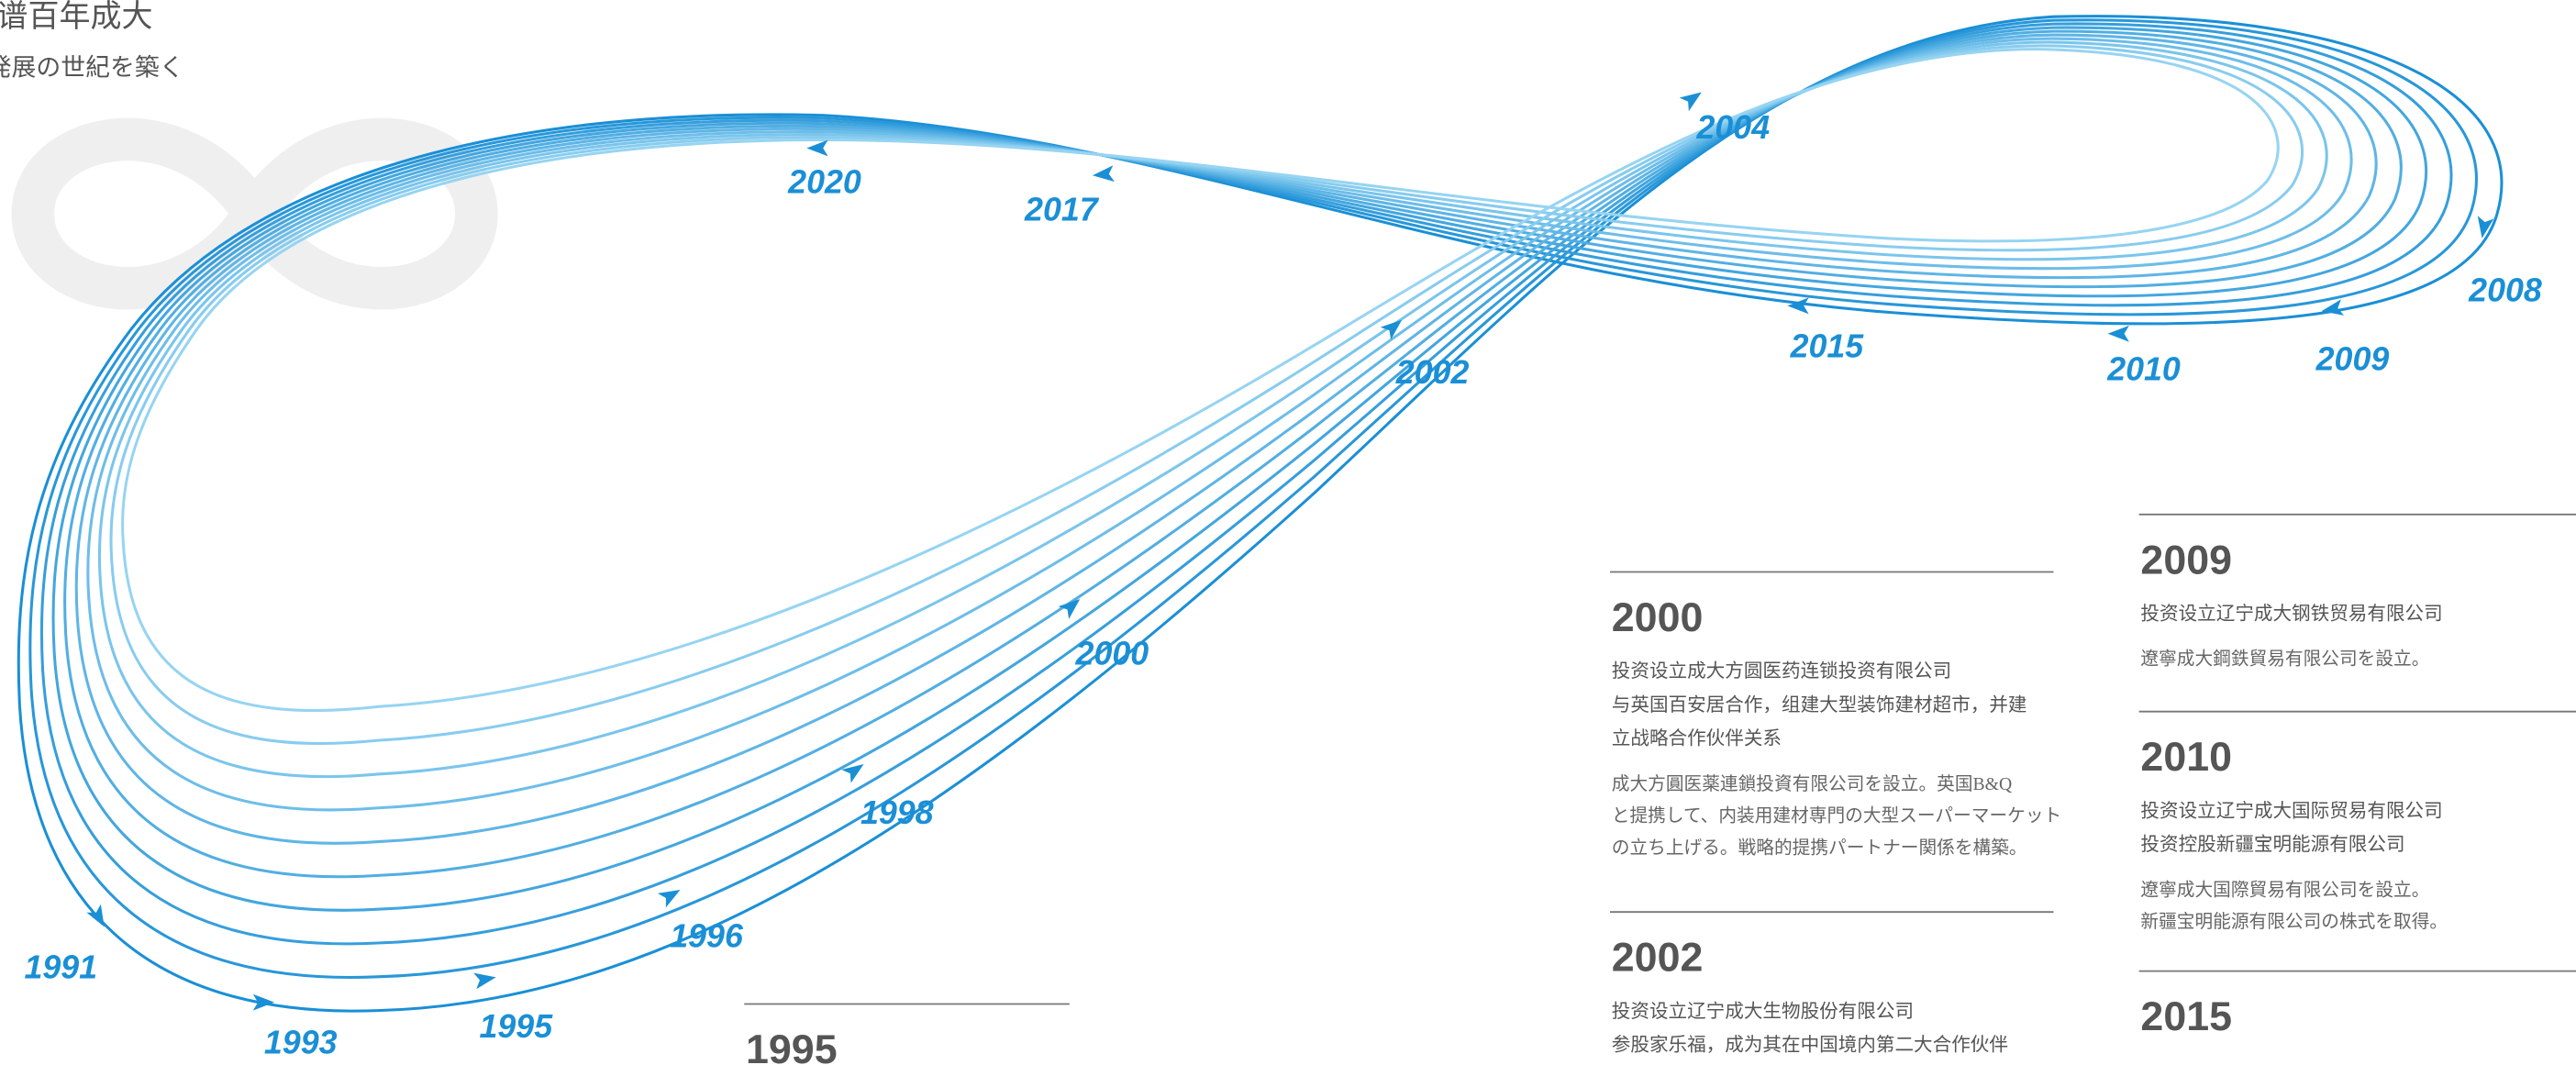 This screenshot has width=2576, height=1065. What do you see at coordinates (1819, 849) in the screenshot?
I see `card-text-jp: の立ち上げる。戦略的提携パートナー関係を構築。` at bounding box center [1819, 849].